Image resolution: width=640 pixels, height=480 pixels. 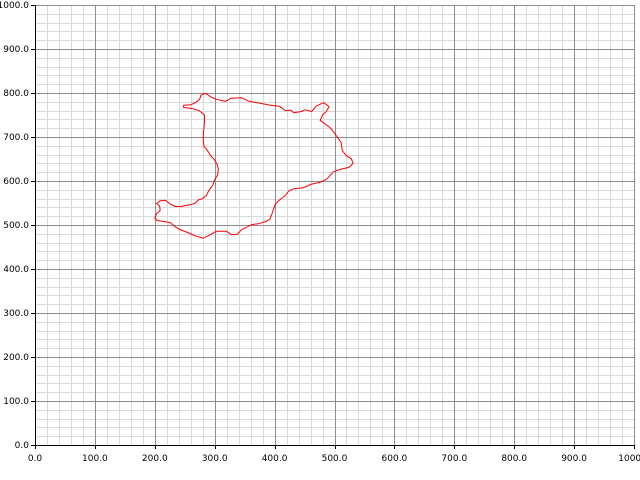 I want to click on series-layer, so click(x=254, y=165).